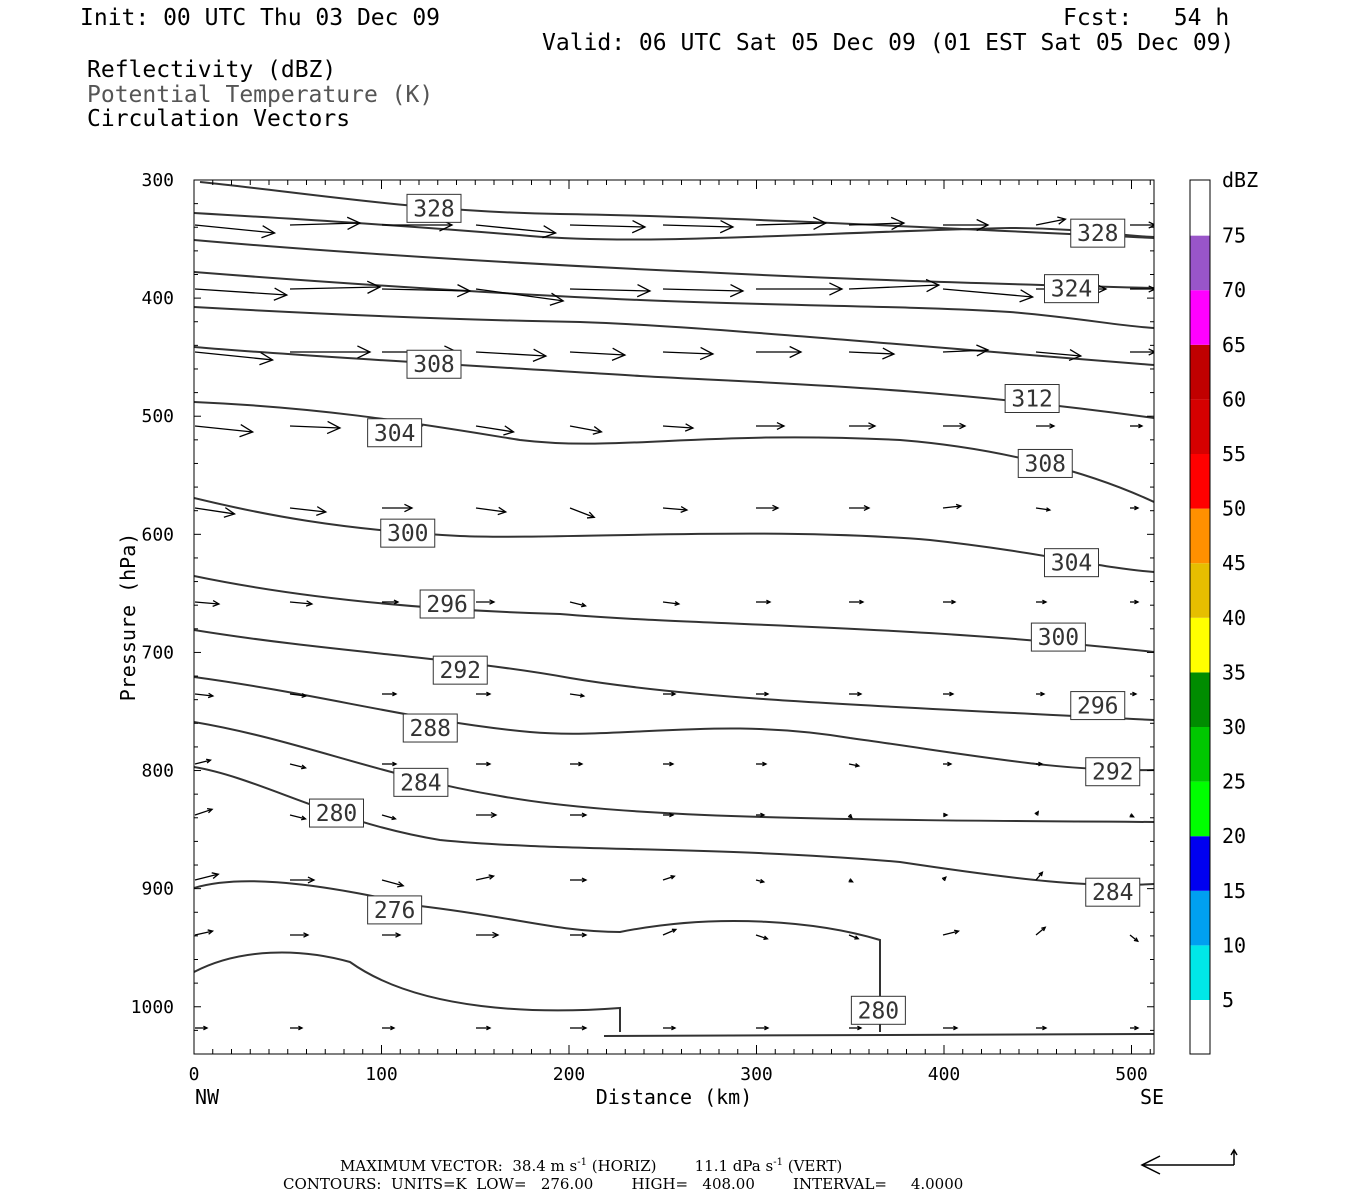 The height and width of the screenshot is (1200, 1350). What do you see at coordinates (194, 1074) in the screenshot?
I see `x-tick-label: 0` at bounding box center [194, 1074].